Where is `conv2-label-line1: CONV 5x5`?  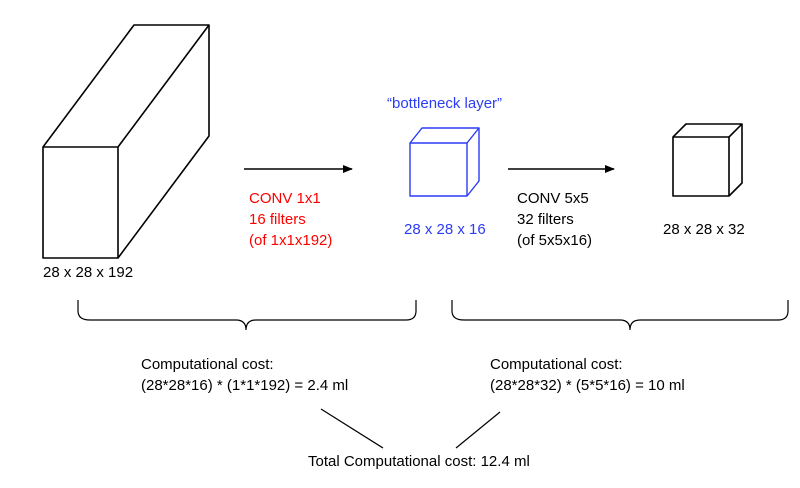 conv2-label-line1: CONV 5x5 is located at coordinates (553, 198).